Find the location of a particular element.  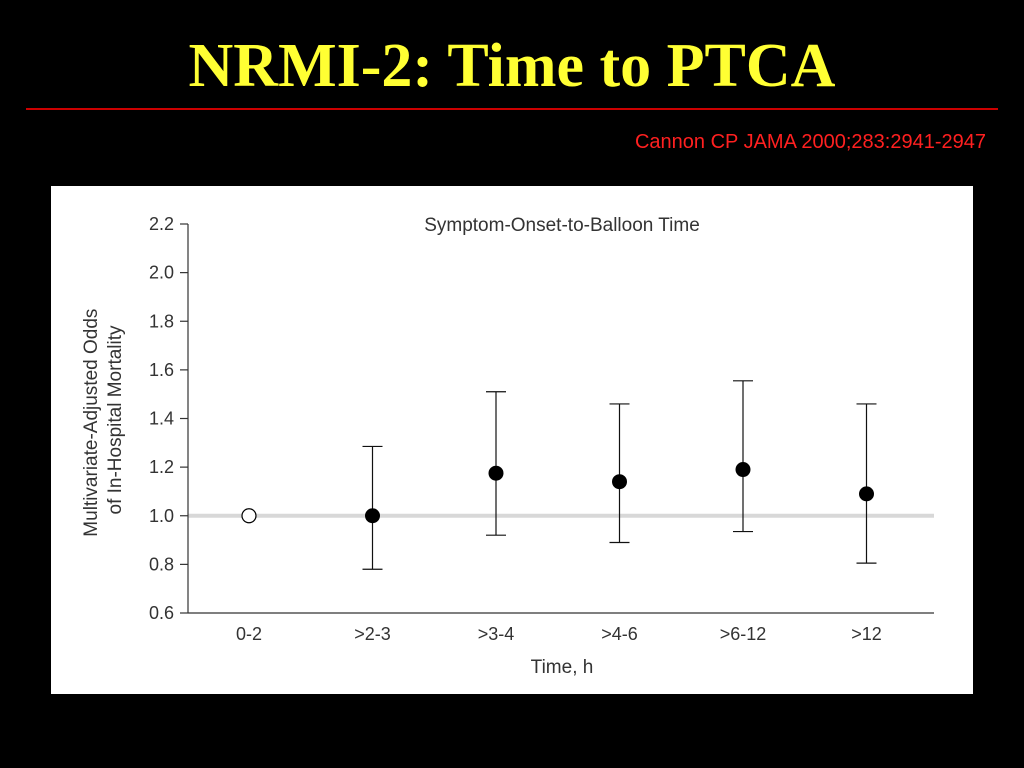

slide-title: NRMI-2: Time to PTCA is located at coordinates (512, 66).